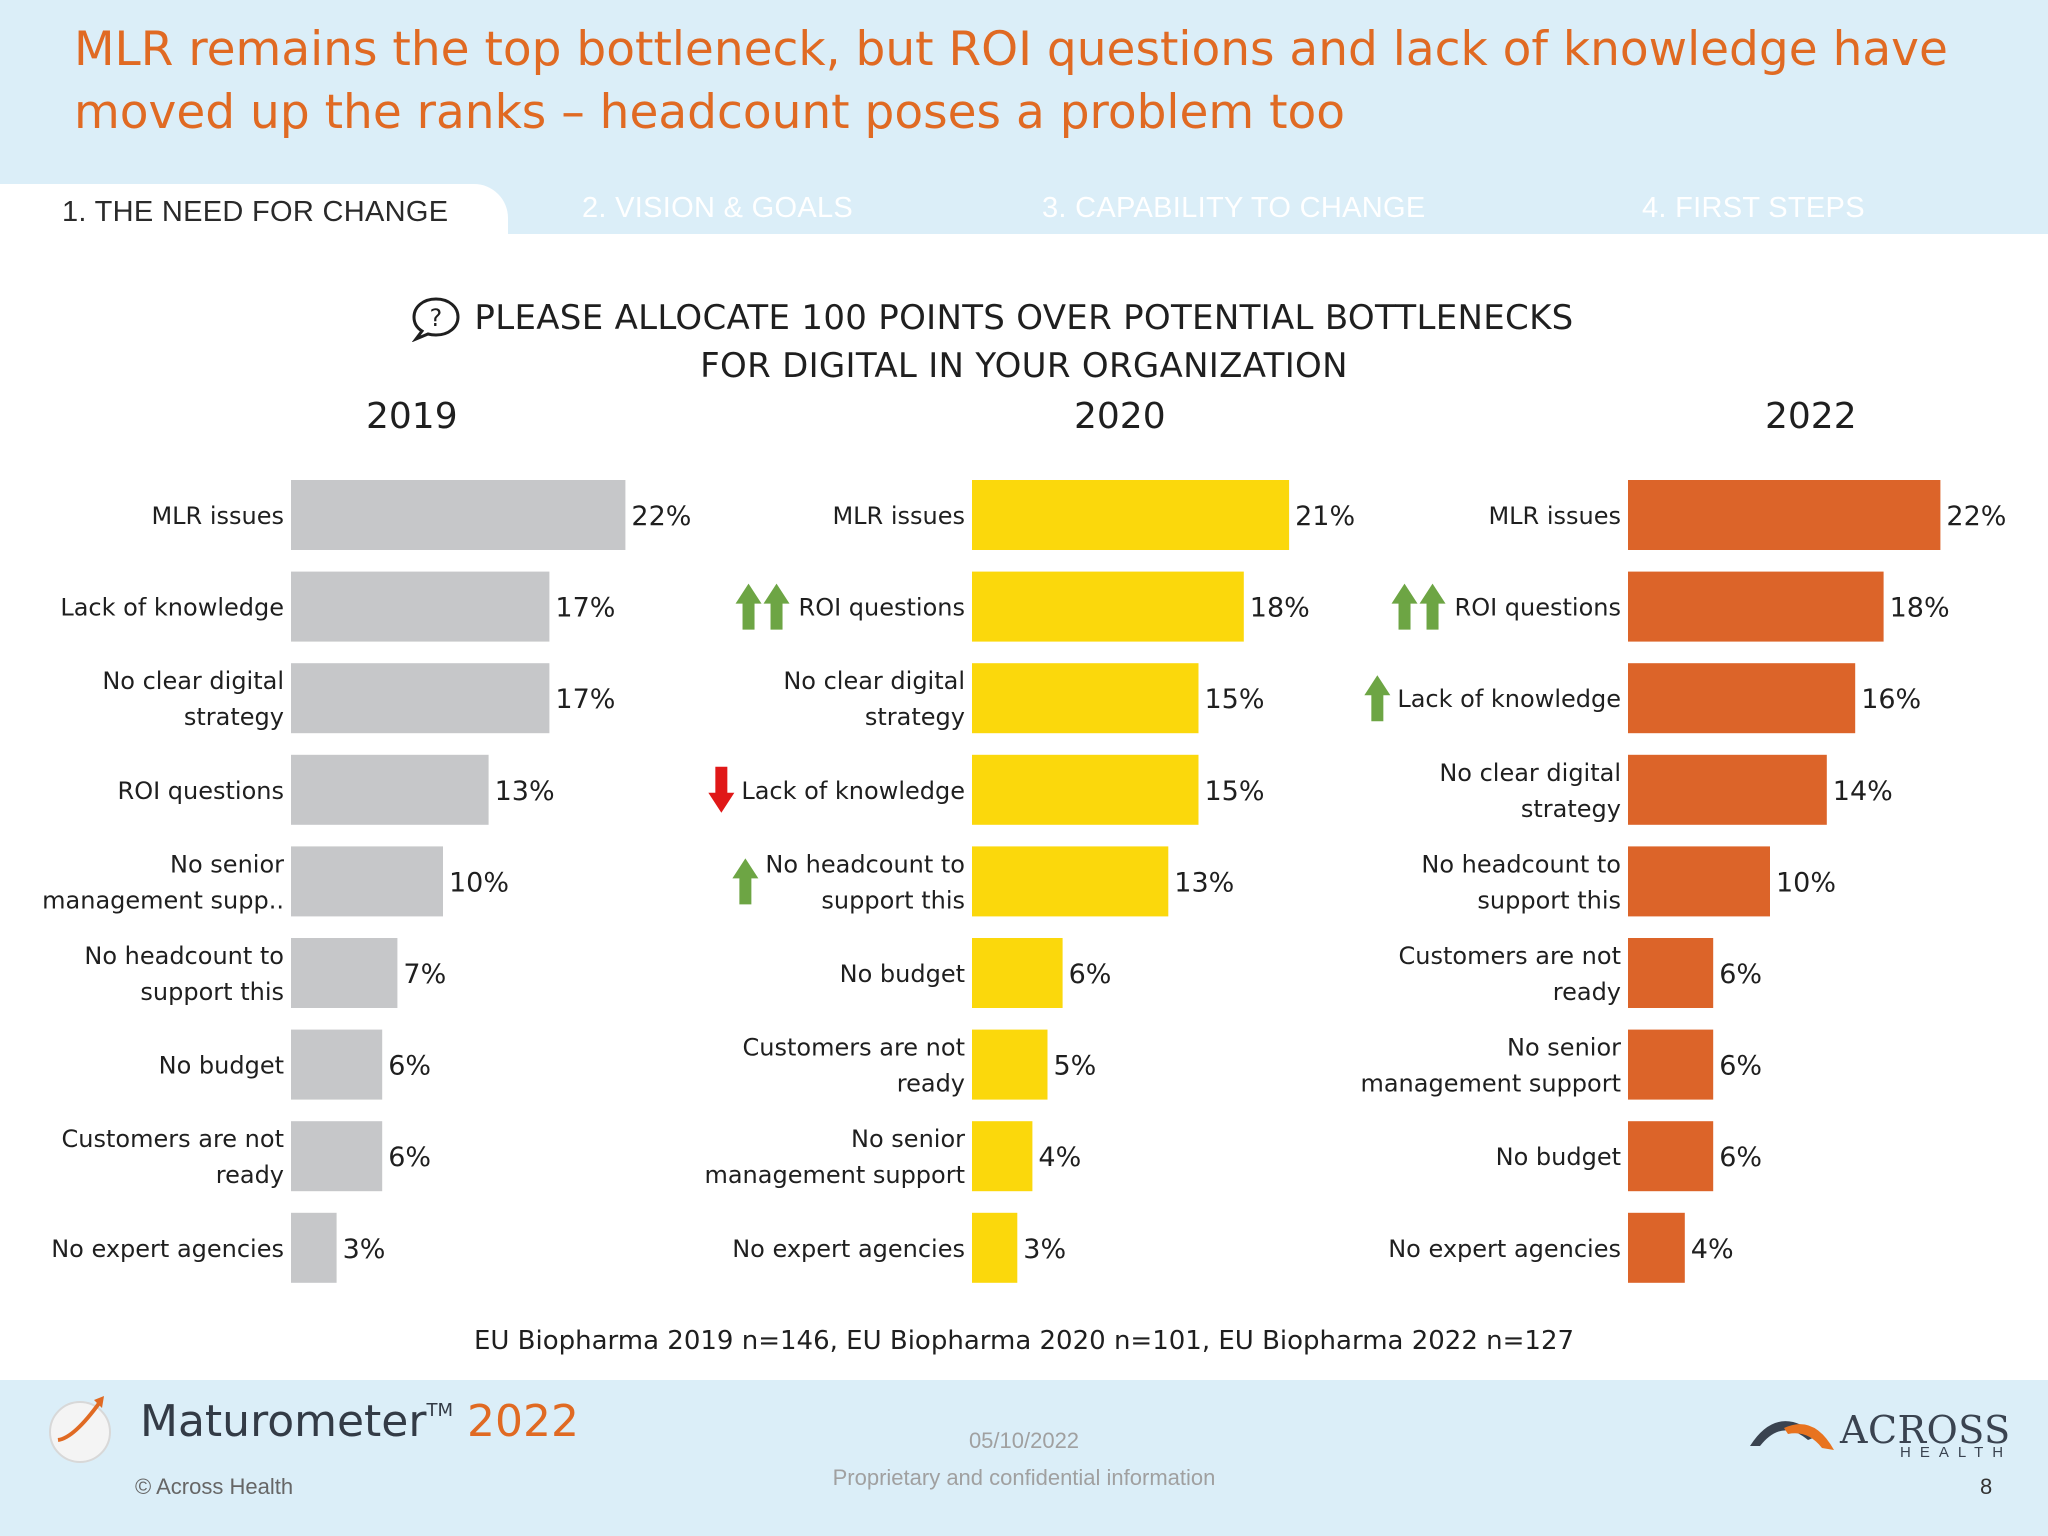 The width and height of the screenshot is (2048, 1536). I want to click on tab-vision-goals: 2. VISION & GOALS, so click(718, 208).